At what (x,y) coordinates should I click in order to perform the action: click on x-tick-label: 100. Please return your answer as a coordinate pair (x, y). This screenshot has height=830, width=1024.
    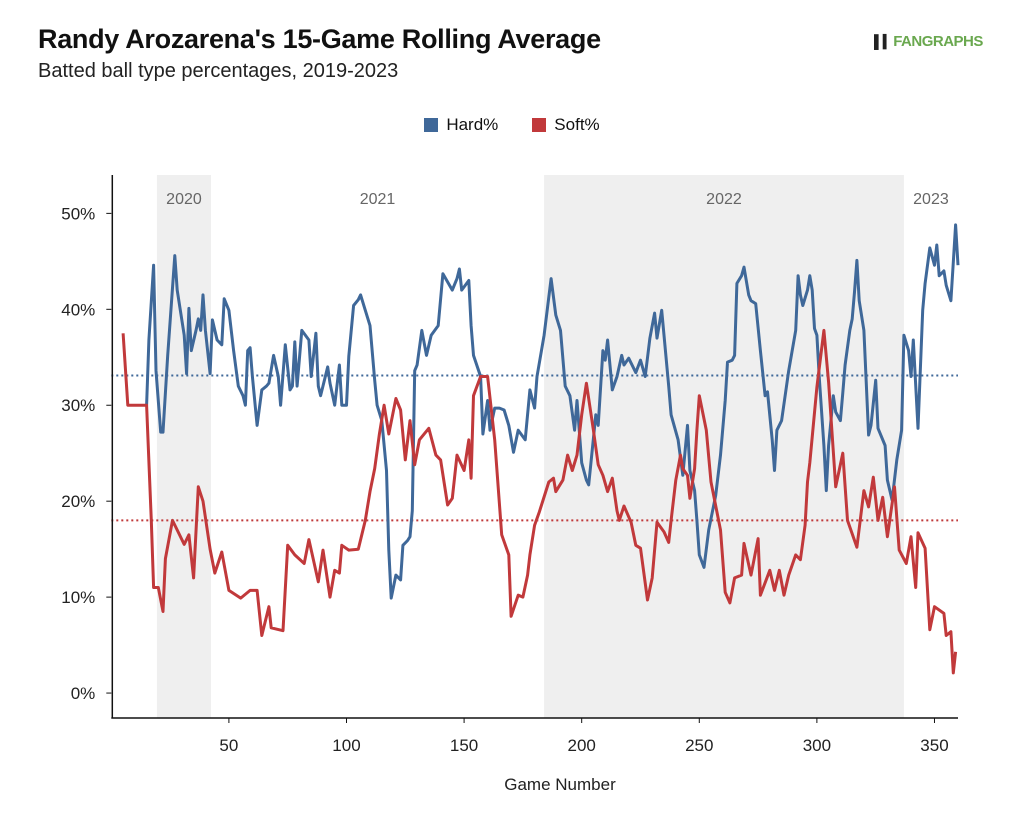
    Looking at the image, I should click on (346, 745).